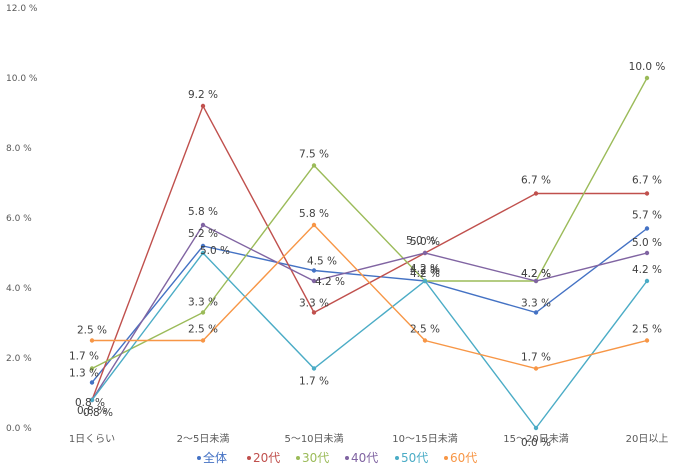  What do you see at coordinates (19, 149) in the screenshot?
I see `y-tick-label: 8.0 %` at bounding box center [19, 149].